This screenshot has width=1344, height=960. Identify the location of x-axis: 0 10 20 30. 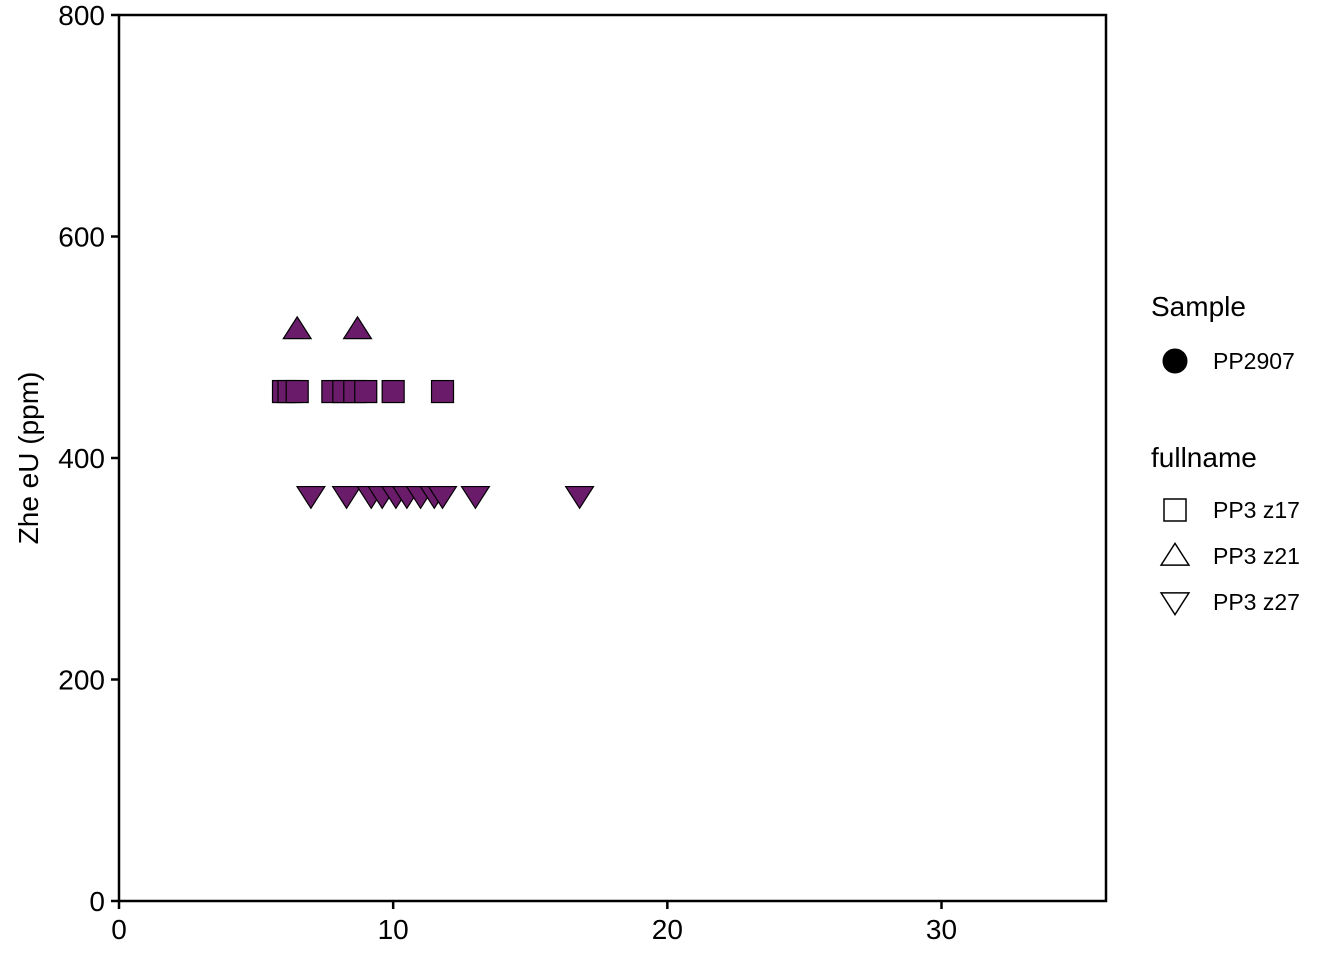
(534, 923).